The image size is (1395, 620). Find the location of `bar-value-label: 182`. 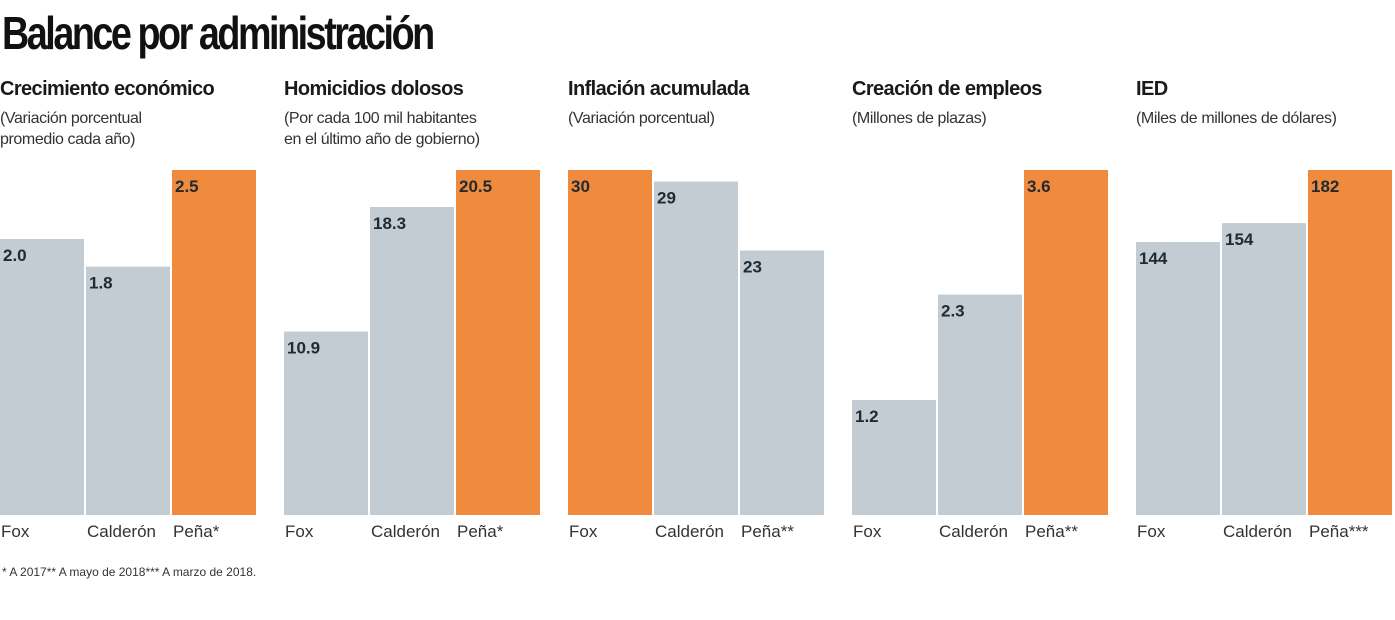

bar-value-label: 182 is located at coordinates (1325, 186).